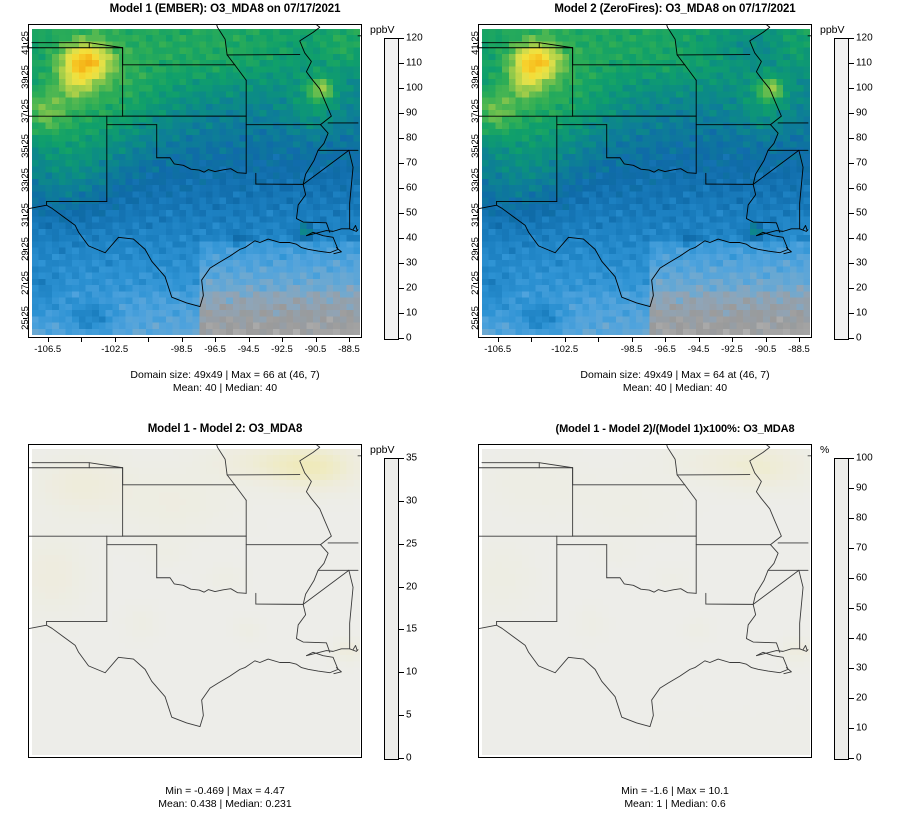 The image size is (900, 840). I want to click on colorbar-tick-label: 120, so click(414, 38).